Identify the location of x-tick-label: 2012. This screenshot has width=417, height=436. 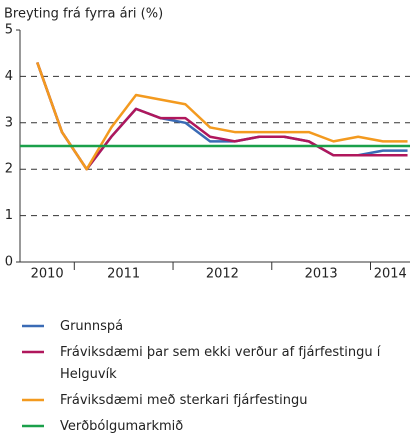
(222, 274).